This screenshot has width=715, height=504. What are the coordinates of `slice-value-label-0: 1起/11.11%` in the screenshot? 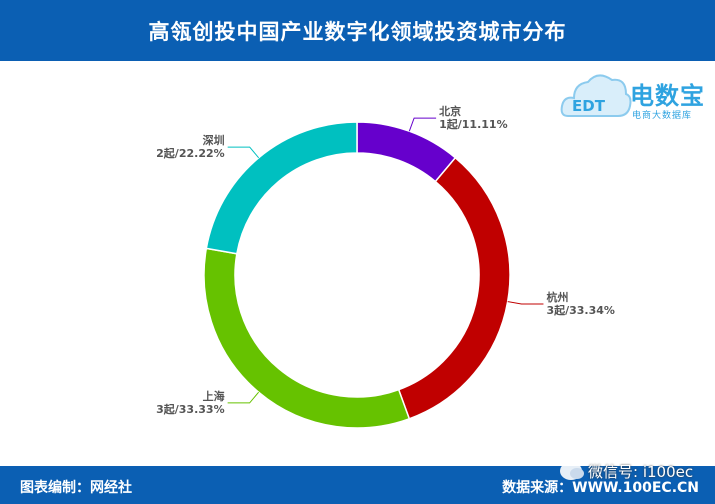 It's located at (473, 124).